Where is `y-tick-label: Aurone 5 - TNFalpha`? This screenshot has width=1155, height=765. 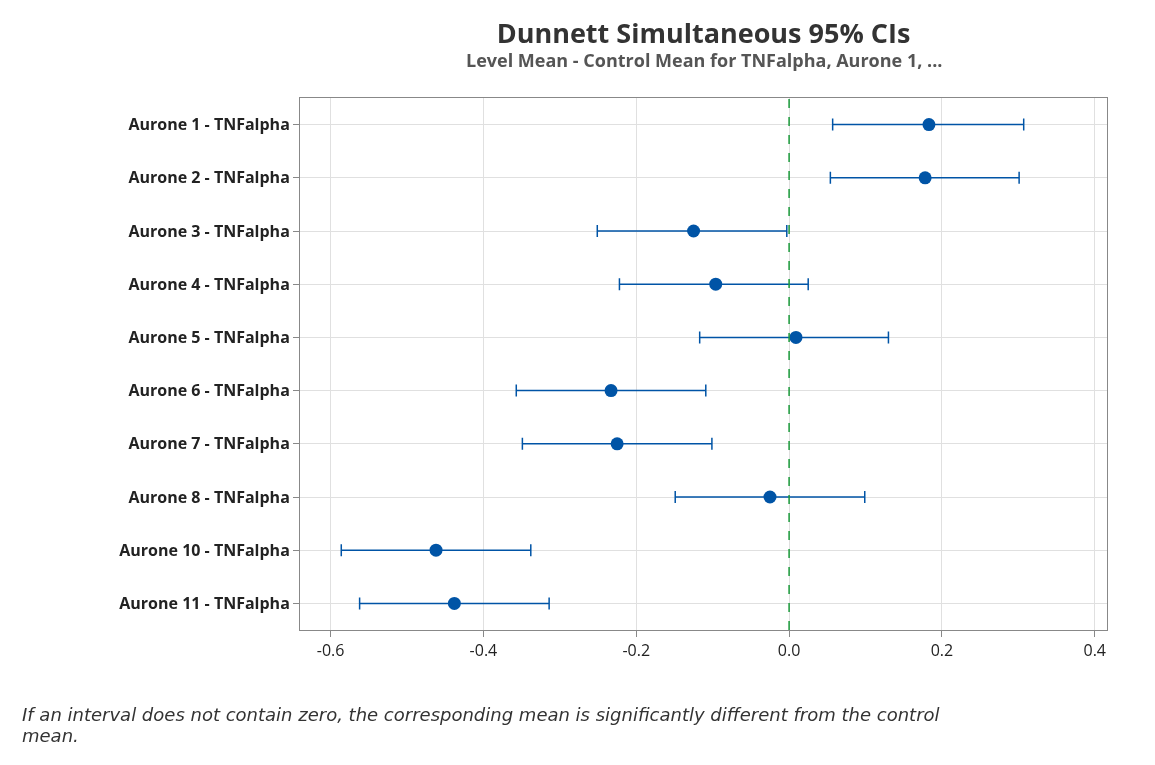 y-tick-label: Aurone 5 - TNFalpha is located at coordinates (209, 337).